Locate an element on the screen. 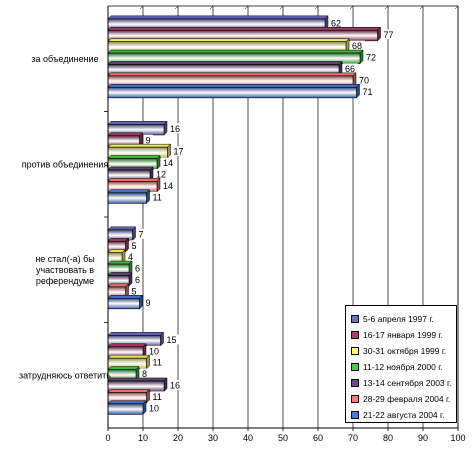 The height and width of the screenshot is (452, 472). x-tick-label: 10 is located at coordinates (143, 438).